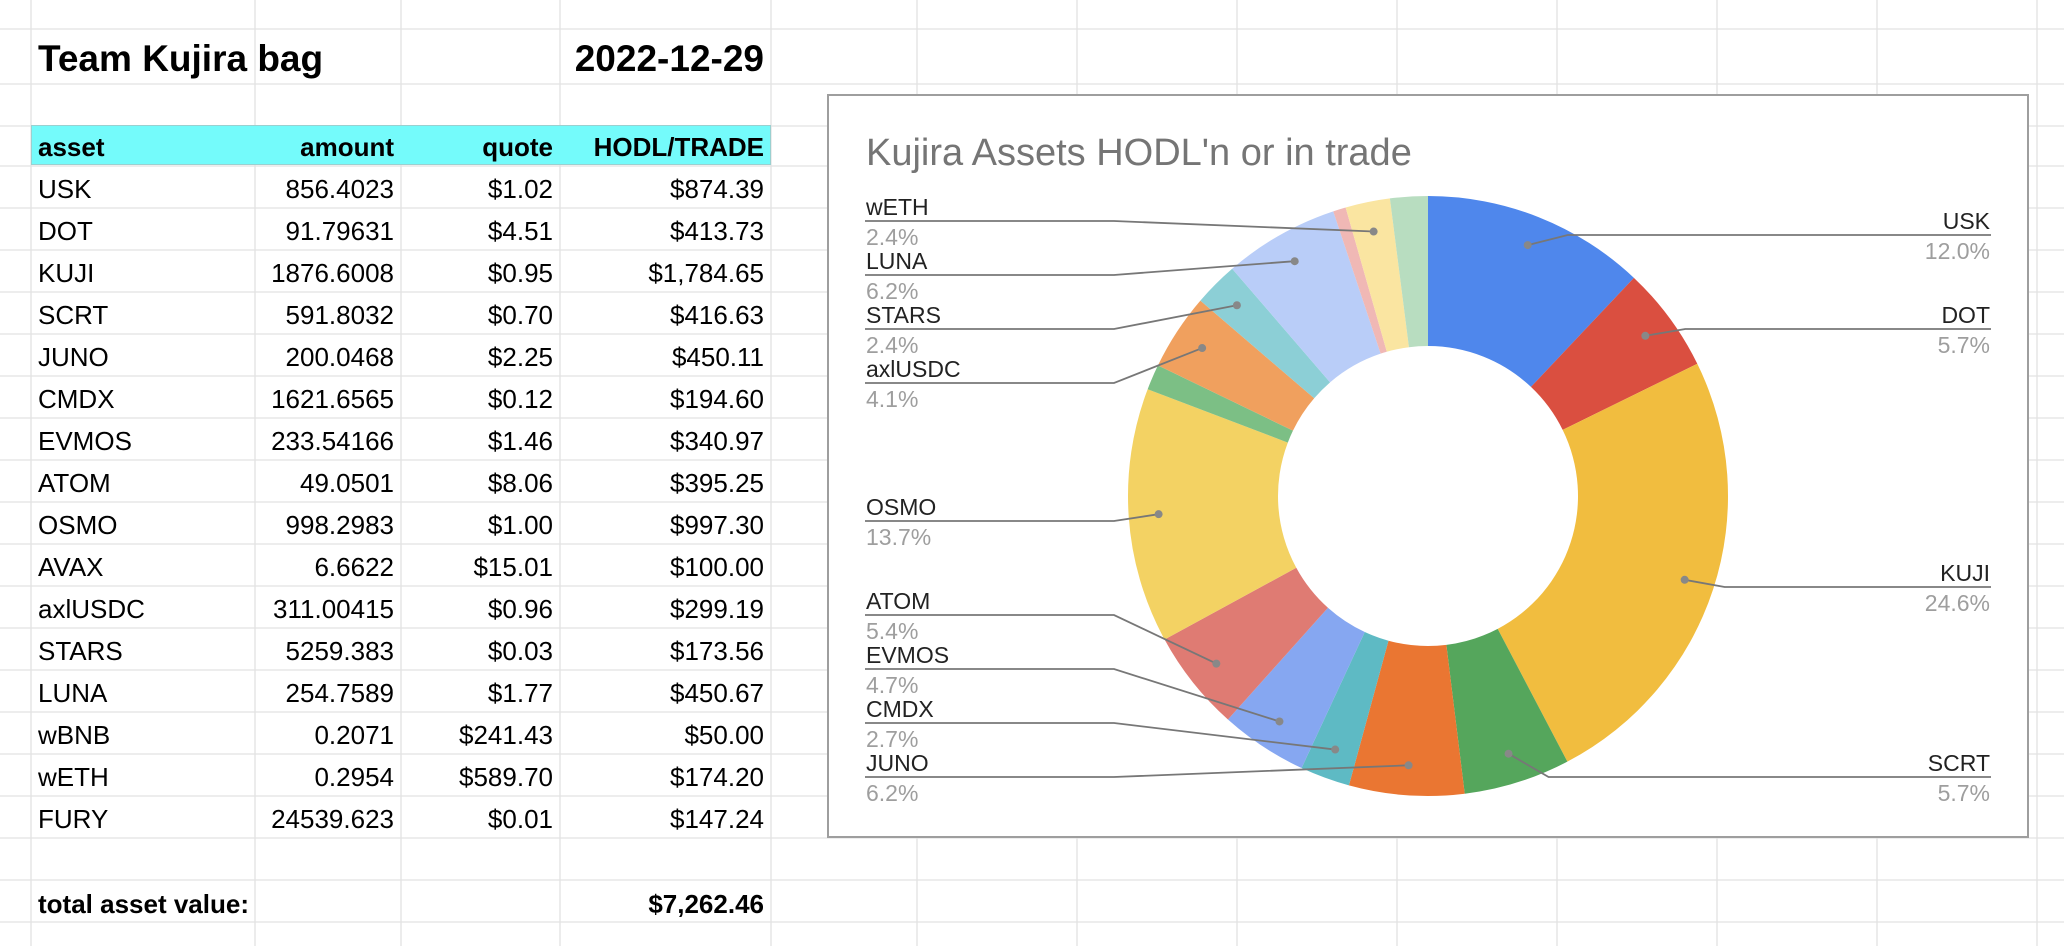 This screenshot has width=2064, height=946. Describe the element at coordinates (1014, 522) in the screenshot. I see `callout-osmo: OSMO13.7%` at that location.